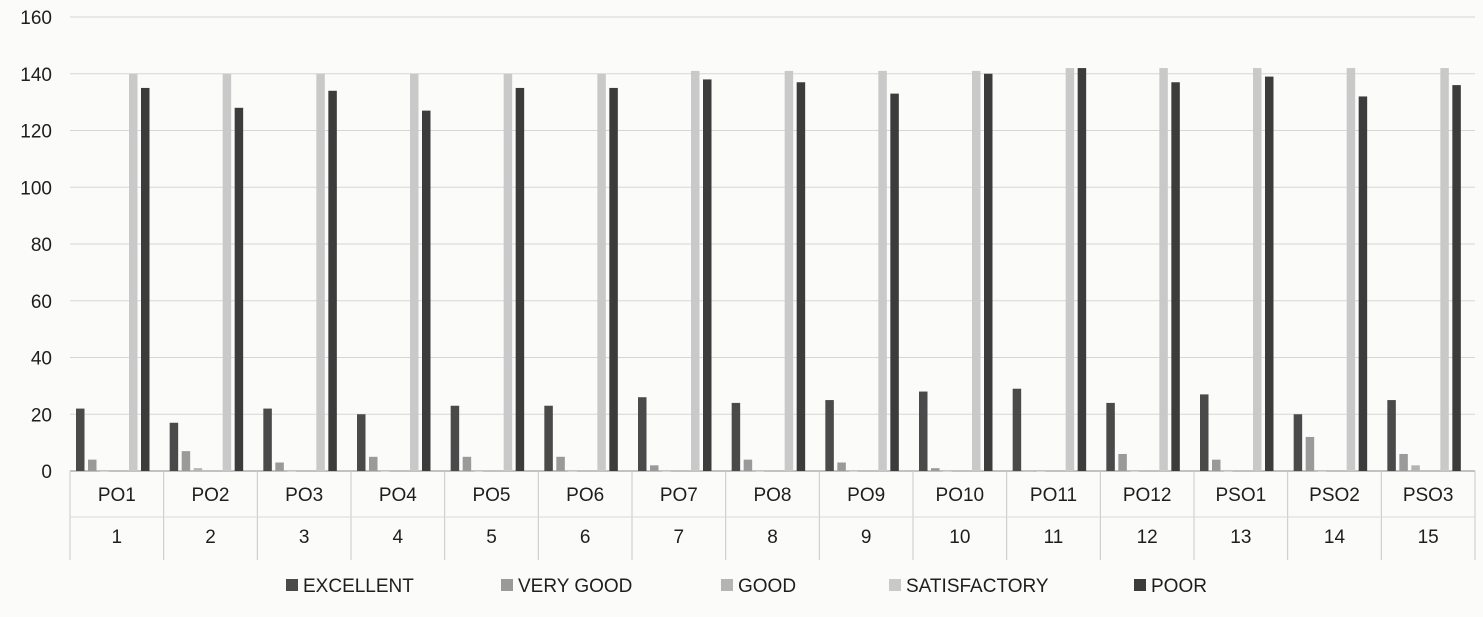  What do you see at coordinates (46, 472) in the screenshot?
I see `y-tick-label: 0` at bounding box center [46, 472].